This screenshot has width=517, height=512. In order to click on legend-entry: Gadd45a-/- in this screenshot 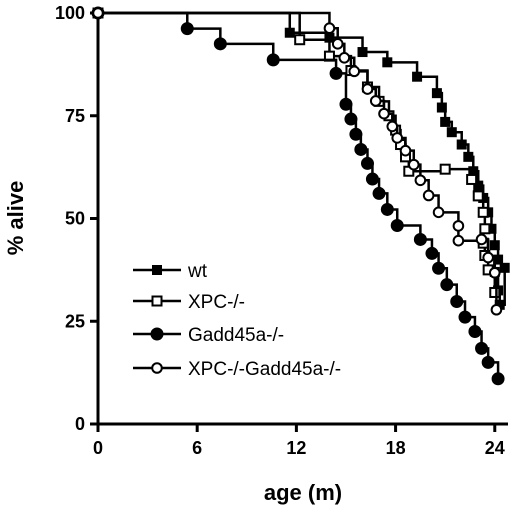, I will do `click(208, 335)`.